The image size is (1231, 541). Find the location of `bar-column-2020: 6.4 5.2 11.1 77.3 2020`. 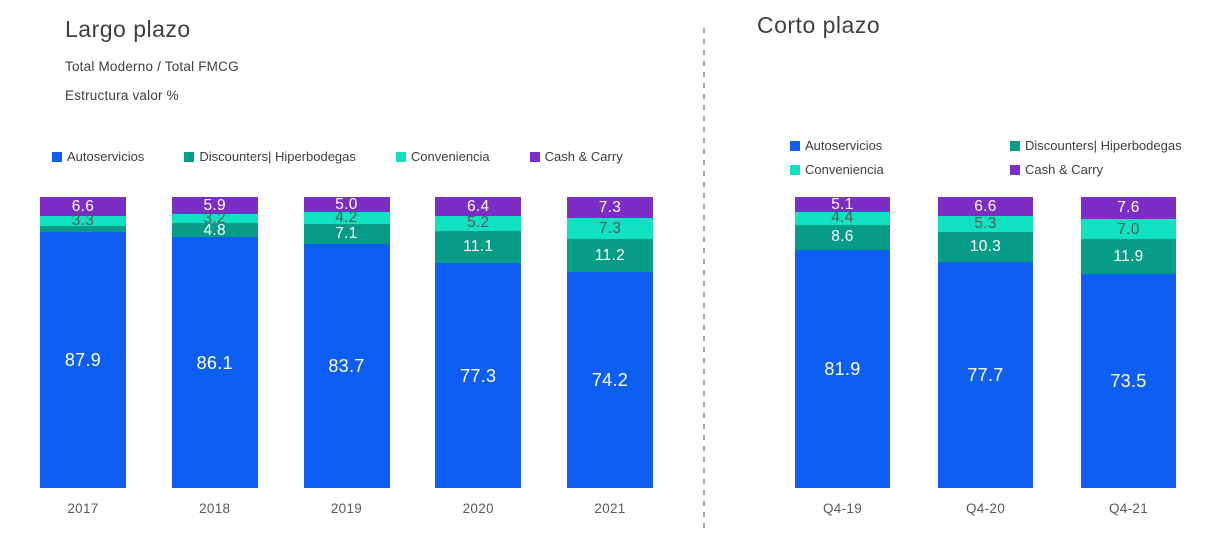

bar-column-2020: 6.4 5.2 11.1 77.3 2020 is located at coordinates (478, 356).